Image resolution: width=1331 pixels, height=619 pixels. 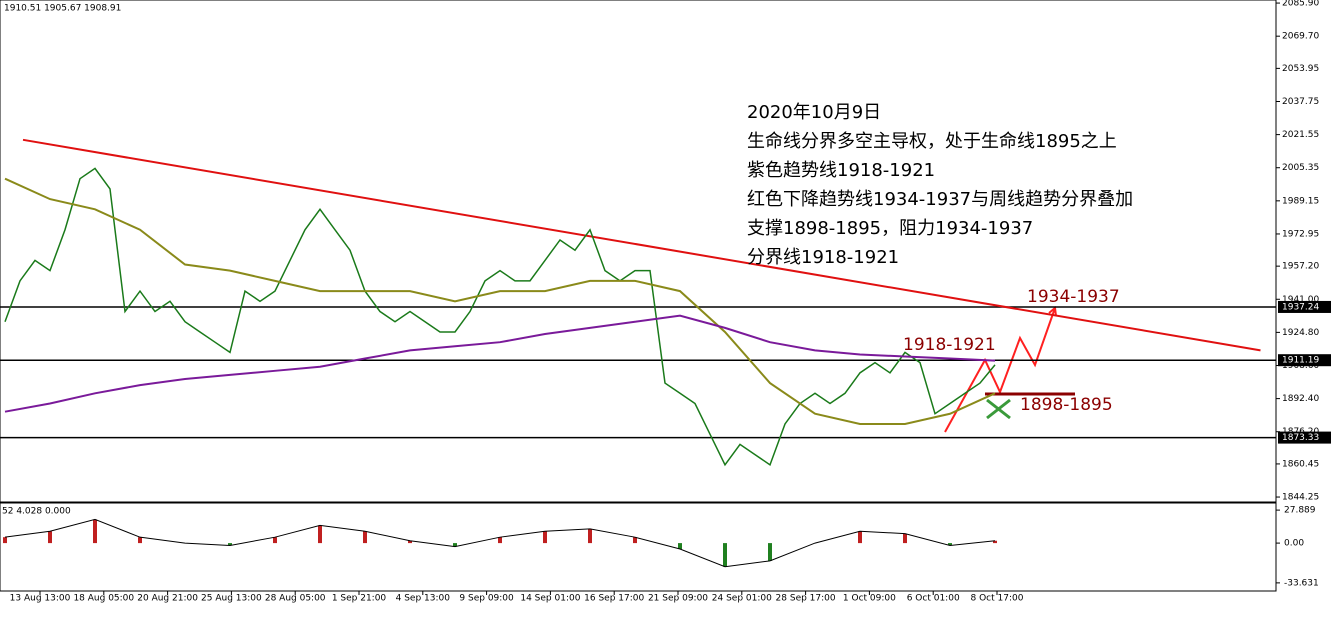 I want to click on osc-line, so click(x=500, y=543).